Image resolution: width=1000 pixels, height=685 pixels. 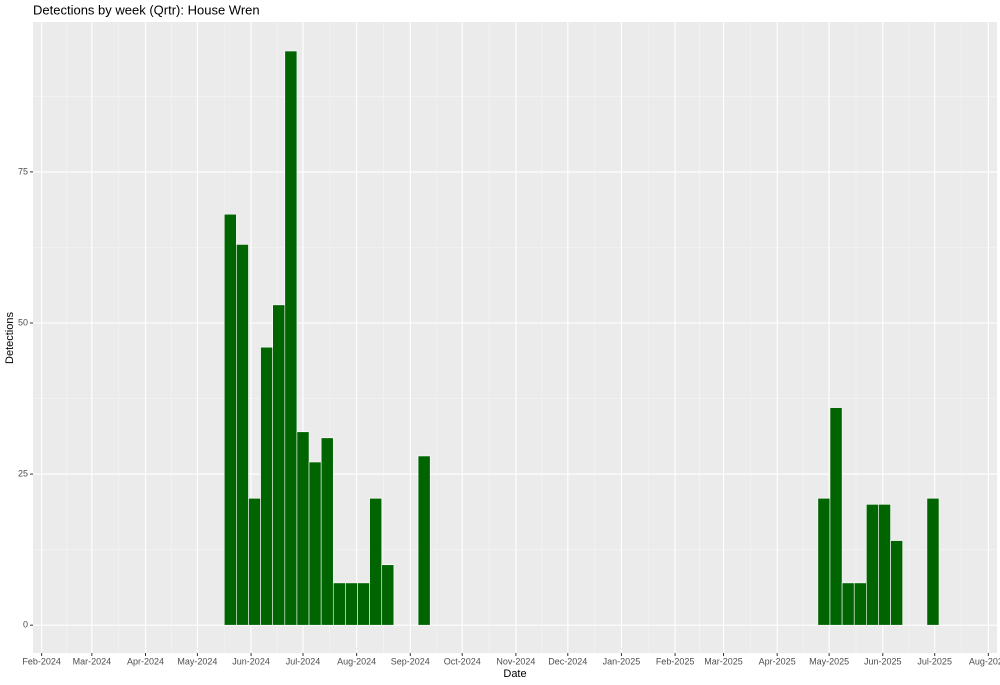 I want to click on x-tick-label: Jul-2025, so click(x=934, y=661).